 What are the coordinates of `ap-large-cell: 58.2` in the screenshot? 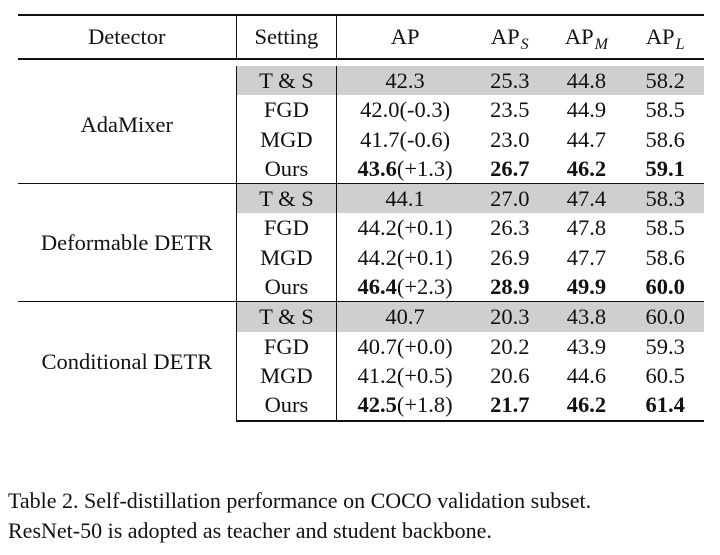 It's located at (665, 81).